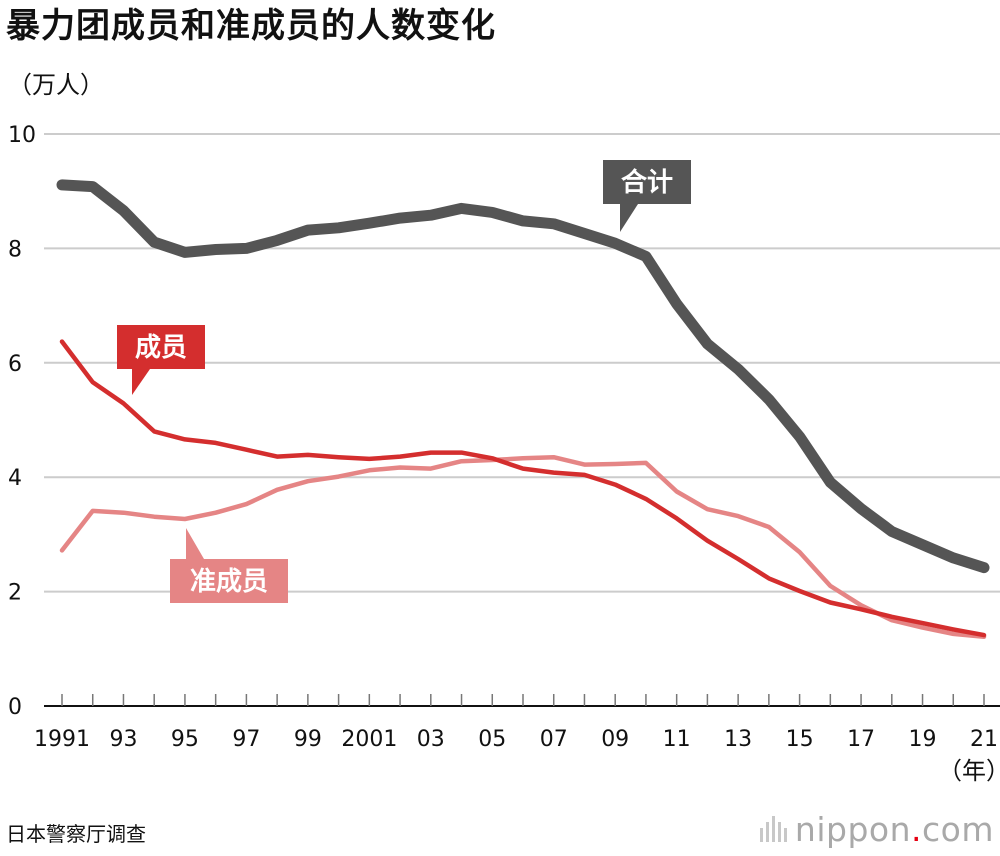 The image size is (1000, 856). What do you see at coordinates (76, 834) in the screenshot?
I see `source-note: 日本警察厅调查` at bounding box center [76, 834].